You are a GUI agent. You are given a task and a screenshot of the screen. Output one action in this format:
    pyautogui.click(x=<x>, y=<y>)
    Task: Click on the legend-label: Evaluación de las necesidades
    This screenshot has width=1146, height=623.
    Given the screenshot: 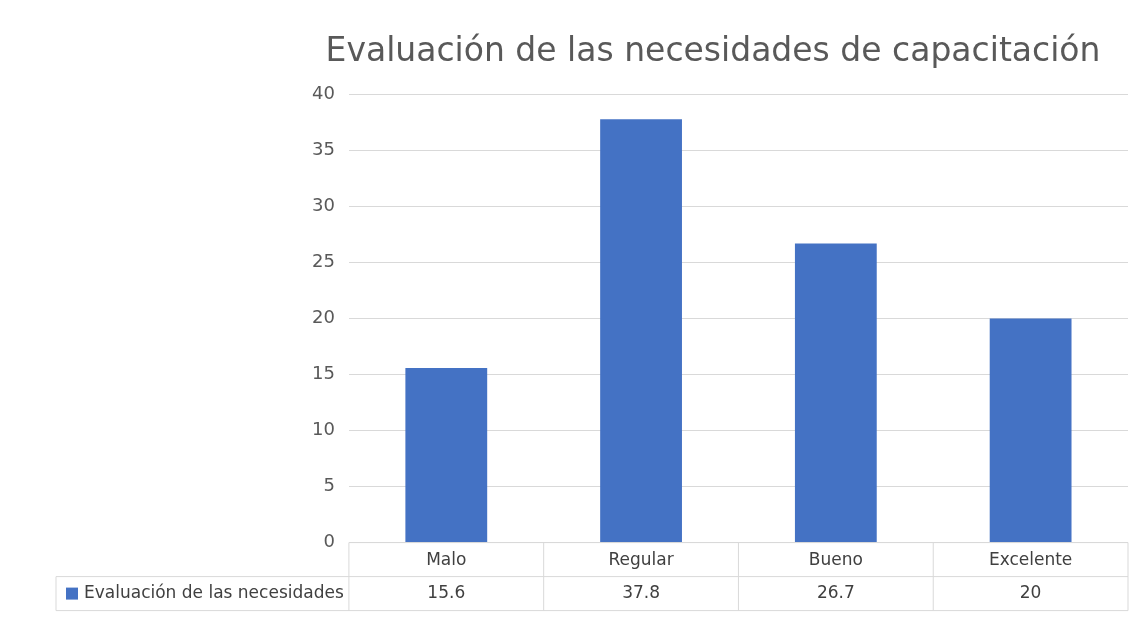 What is the action you would take?
    pyautogui.click(x=214, y=592)
    